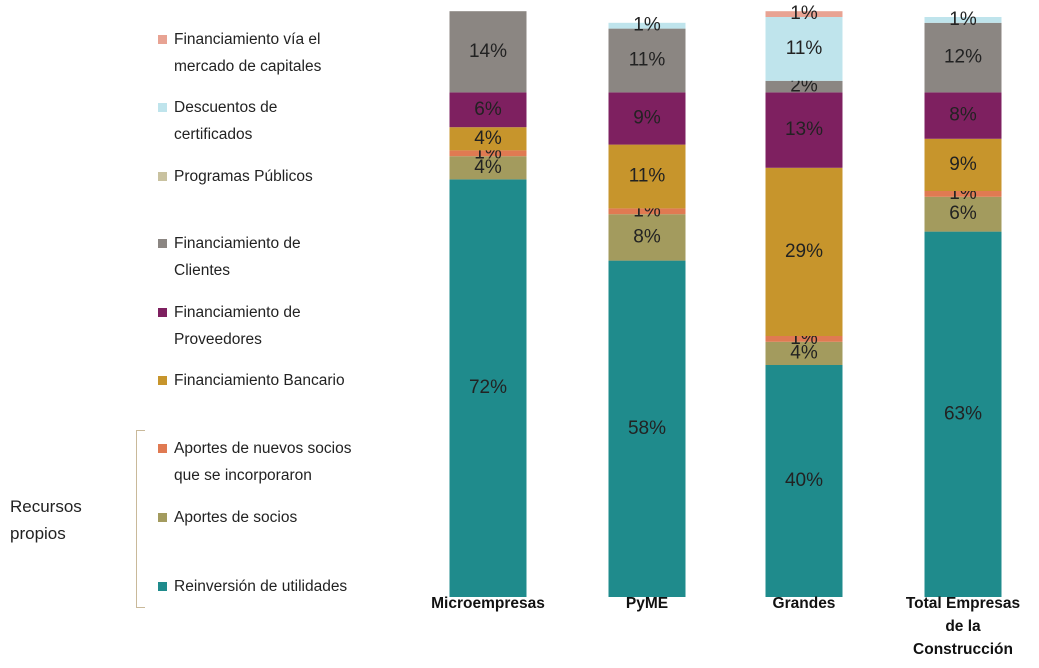 Image resolution: width=1039 pixels, height=668 pixels. I want to click on value-label: 2%, so click(804, 86).